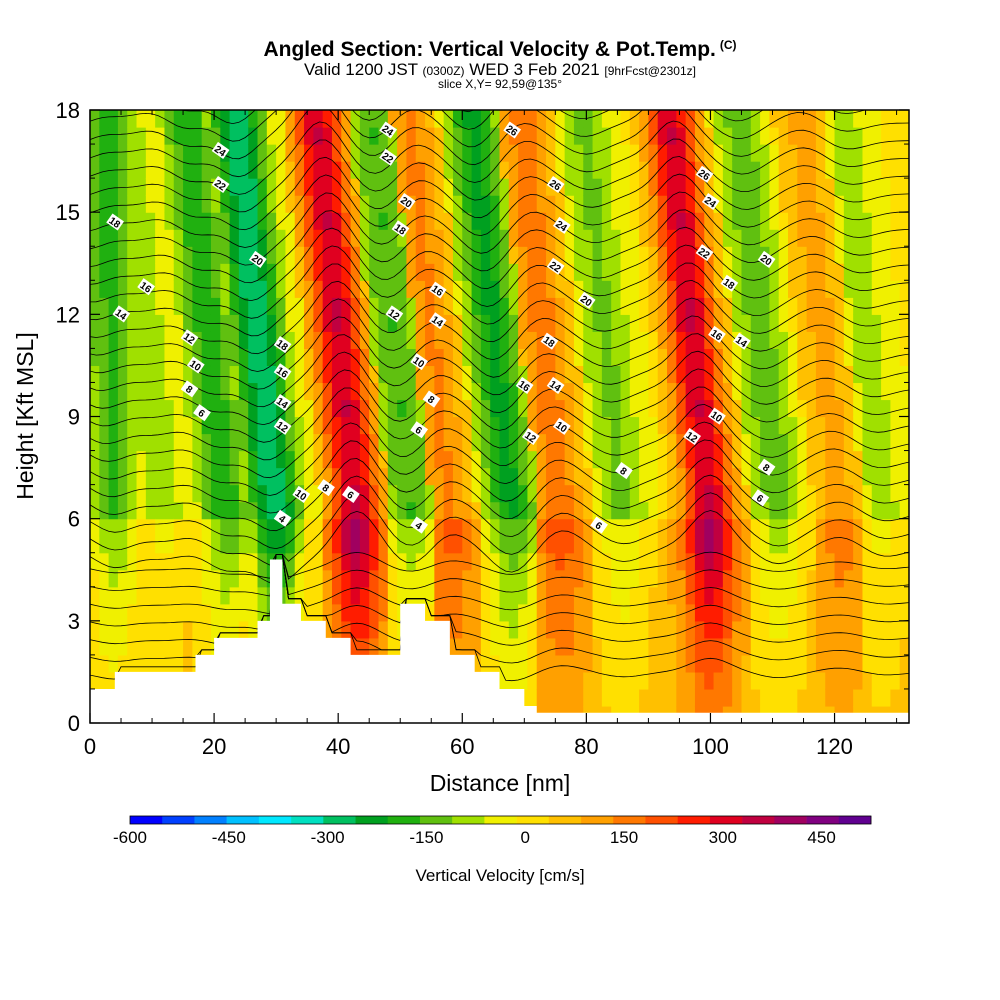  Describe the element at coordinates (426, 837) in the screenshot. I see `colorbar-tick-label: -150` at that location.